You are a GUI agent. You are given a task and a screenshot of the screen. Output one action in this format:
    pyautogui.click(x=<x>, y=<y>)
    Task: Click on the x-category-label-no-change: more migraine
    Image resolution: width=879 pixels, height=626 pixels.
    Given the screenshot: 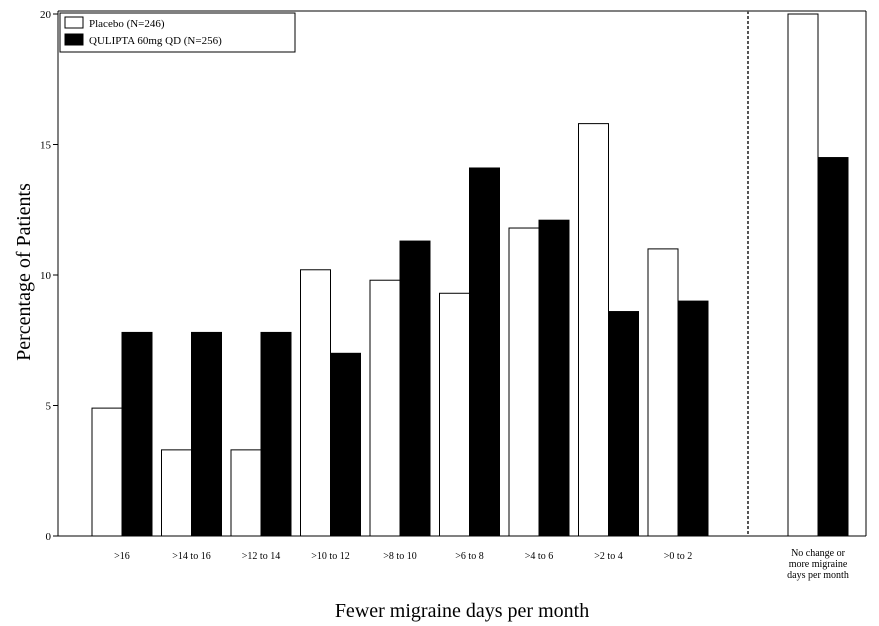 What is the action you would take?
    pyautogui.click(x=818, y=564)
    